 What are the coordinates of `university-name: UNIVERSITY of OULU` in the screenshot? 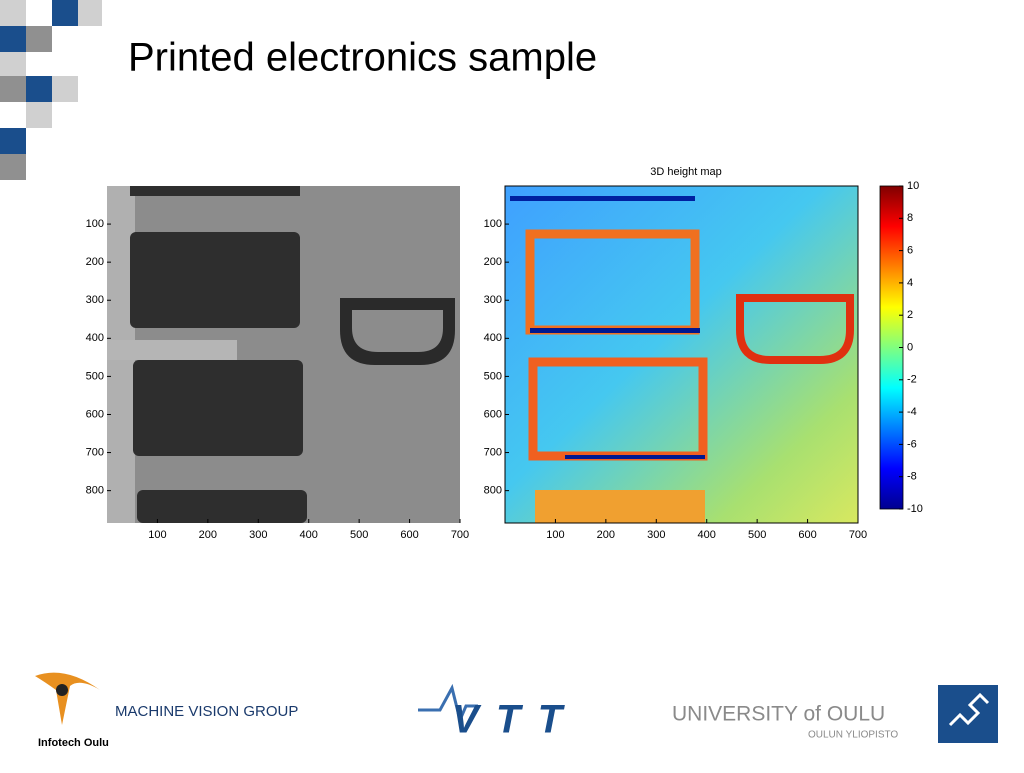 It's located at (778, 714).